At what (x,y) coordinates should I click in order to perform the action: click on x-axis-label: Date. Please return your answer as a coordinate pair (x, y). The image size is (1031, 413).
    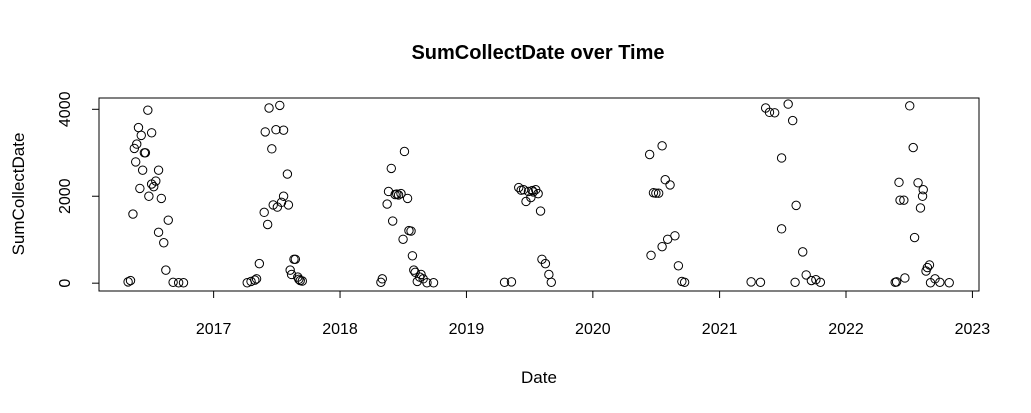
    Looking at the image, I should click on (539, 377).